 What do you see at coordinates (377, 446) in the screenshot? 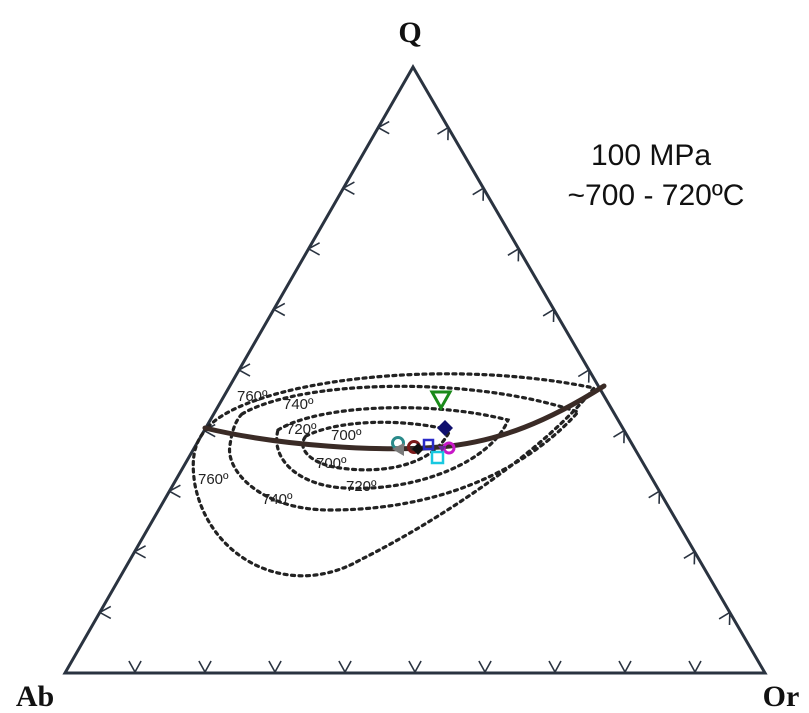
I see `isotherm-700-contour` at bounding box center [377, 446].